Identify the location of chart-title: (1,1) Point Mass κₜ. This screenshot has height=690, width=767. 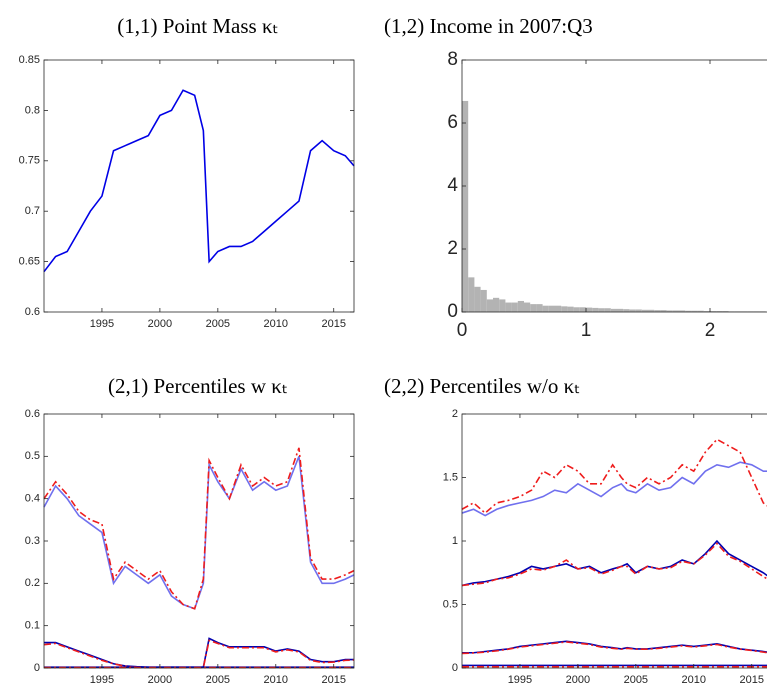
(197, 26).